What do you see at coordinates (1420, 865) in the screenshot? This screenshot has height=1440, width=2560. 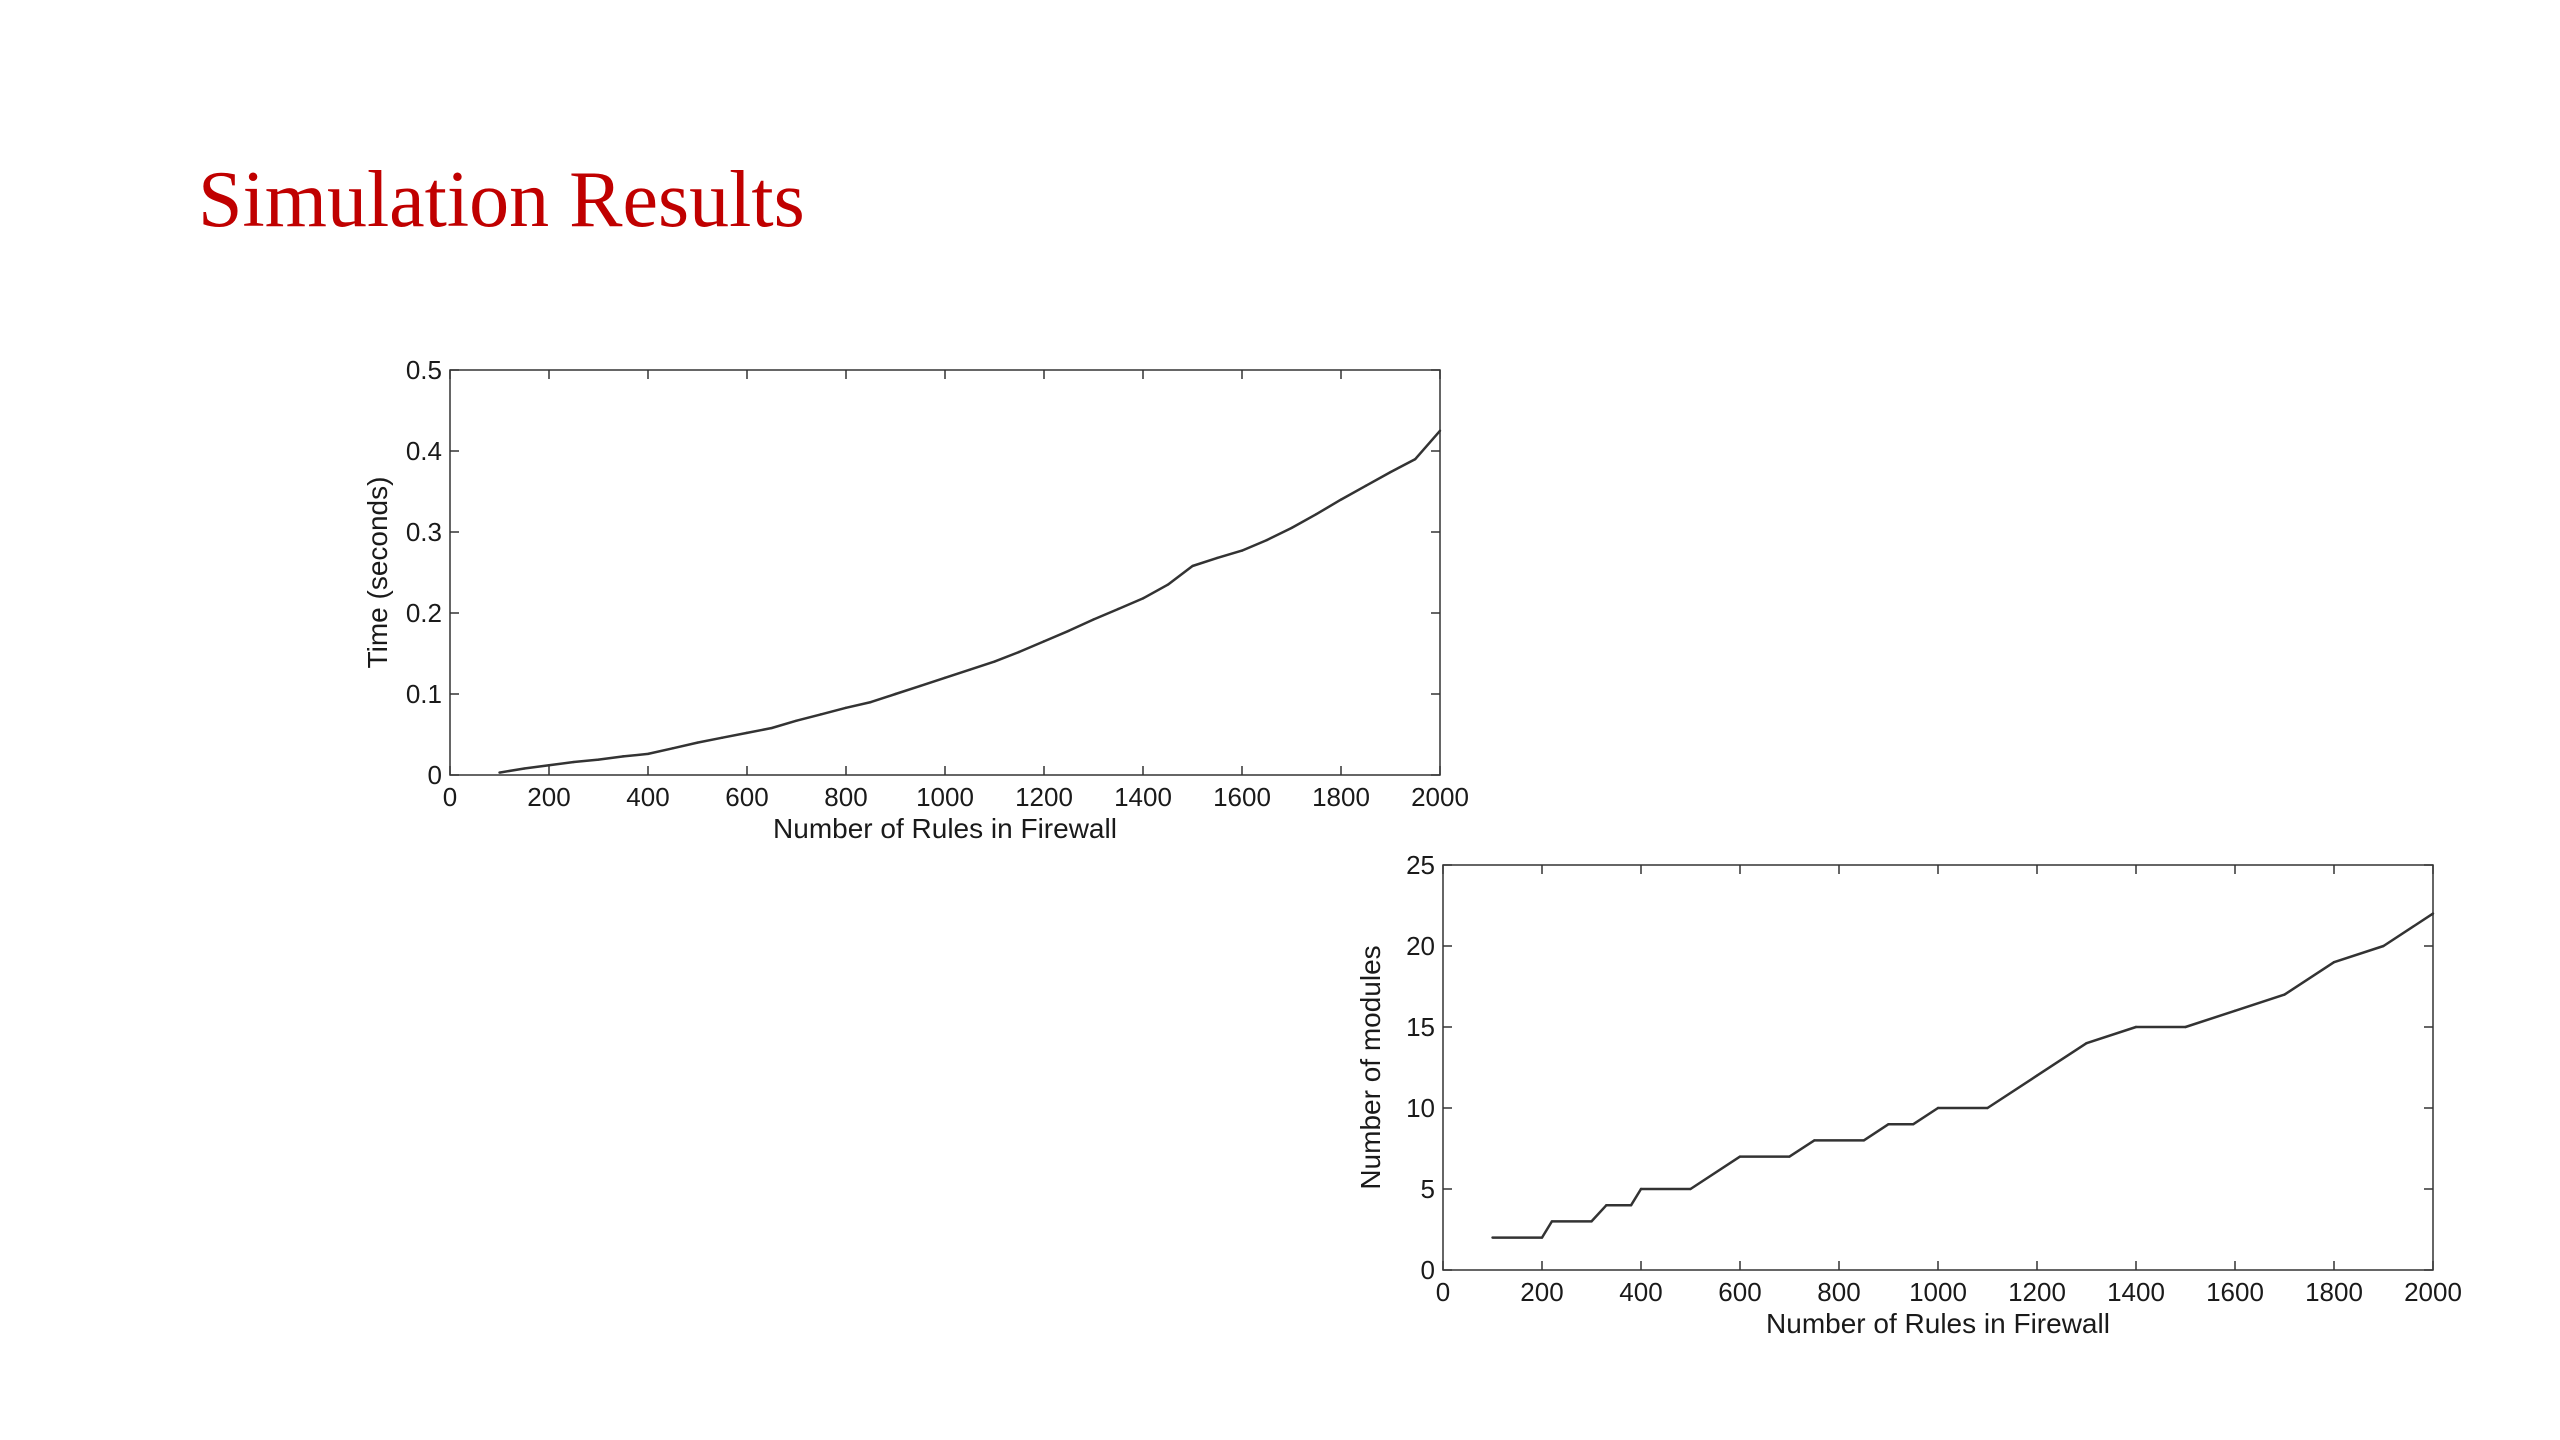 I see `y-tick-label: 25` at bounding box center [1420, 865].